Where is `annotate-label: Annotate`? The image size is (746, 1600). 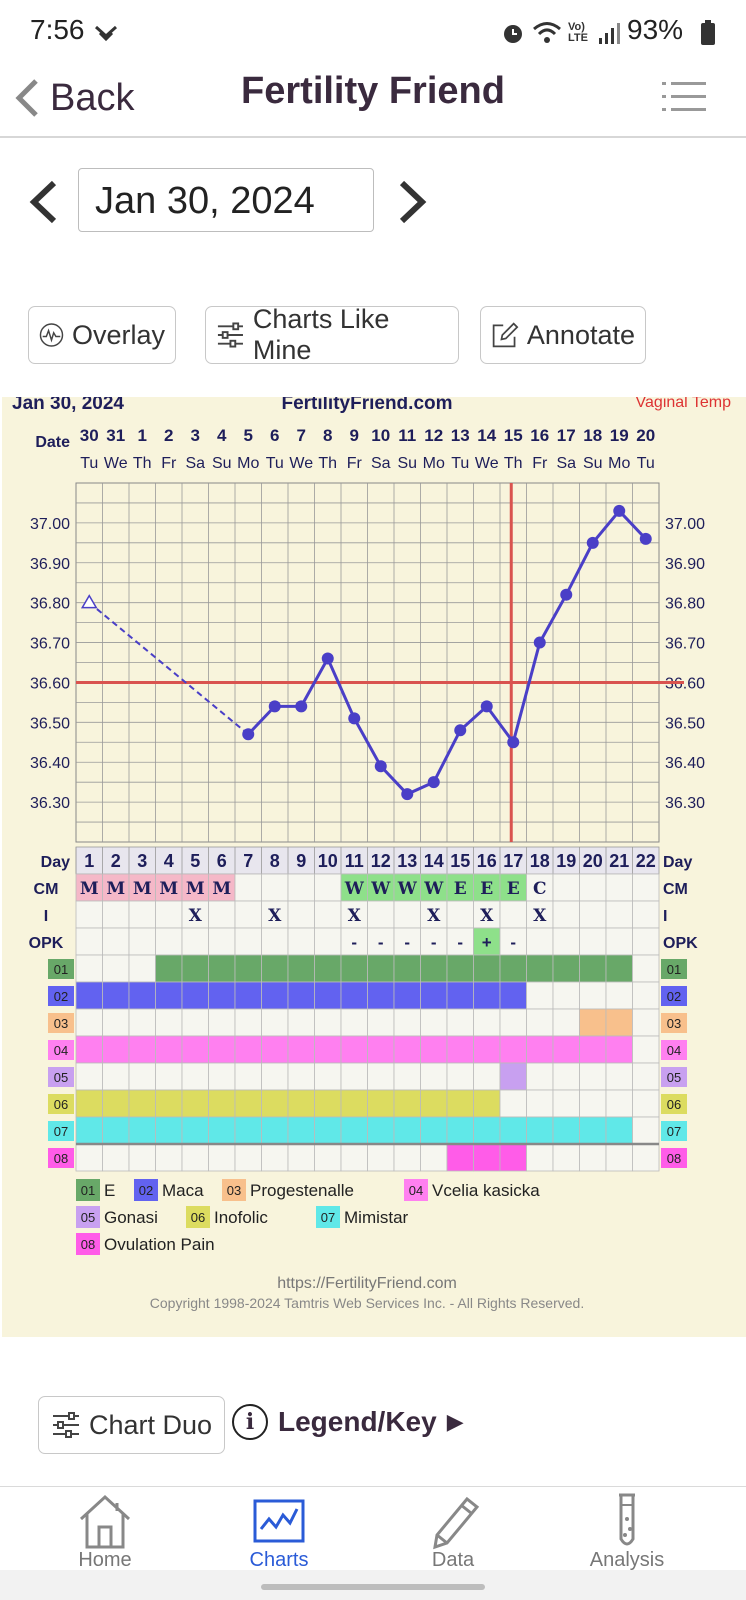 annotate-label: Annotate is located at coordinates (580, 334).